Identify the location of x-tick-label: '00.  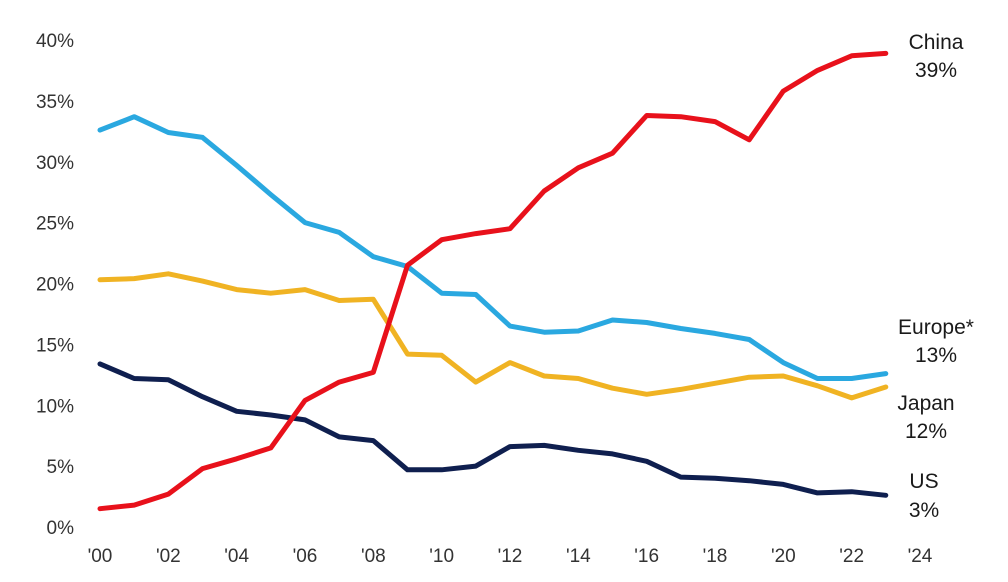
(100, 556).